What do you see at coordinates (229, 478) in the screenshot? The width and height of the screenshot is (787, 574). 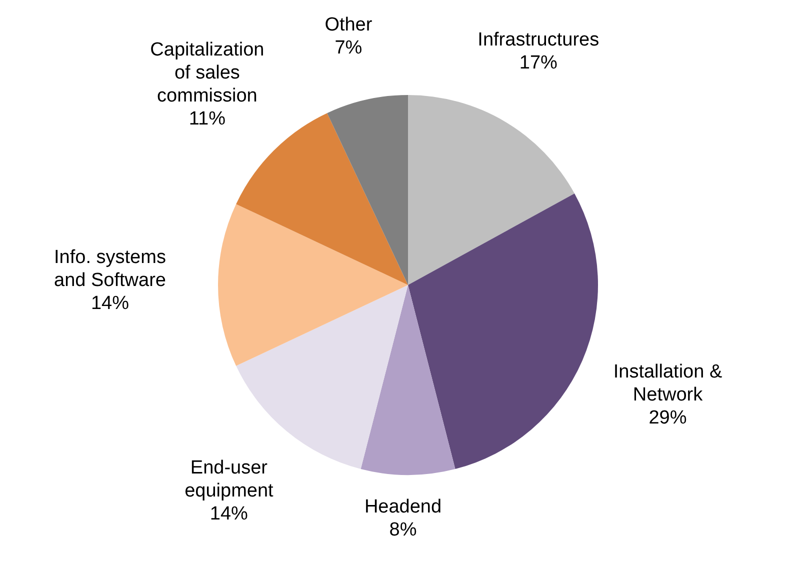 I see `slice-label: End-user equipment` at bounding box center [229, 478].